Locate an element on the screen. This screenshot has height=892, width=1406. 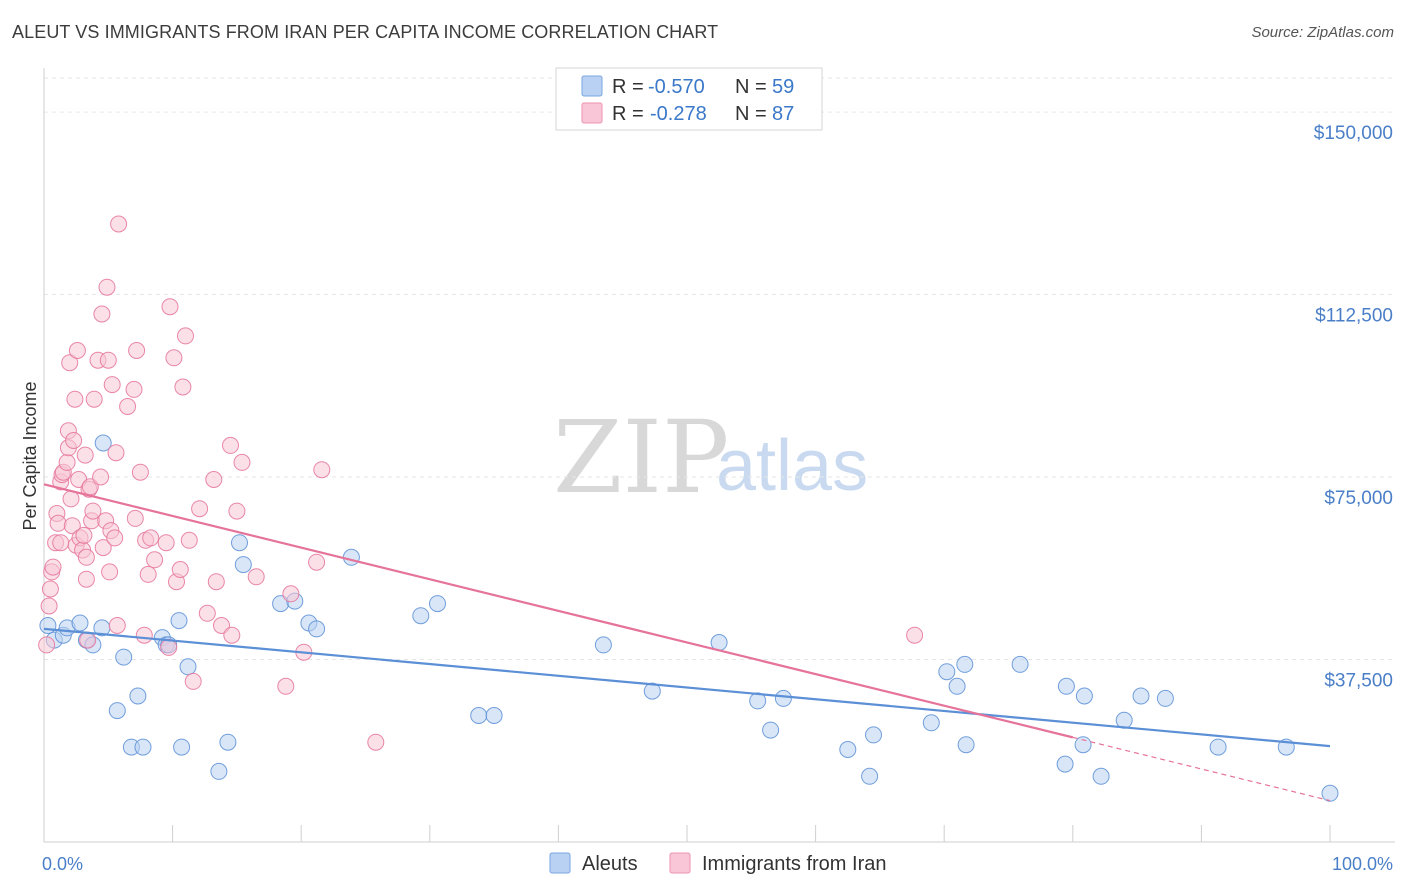
legend-bottom-swatch-aleuts is located at coordinates (560, 863).